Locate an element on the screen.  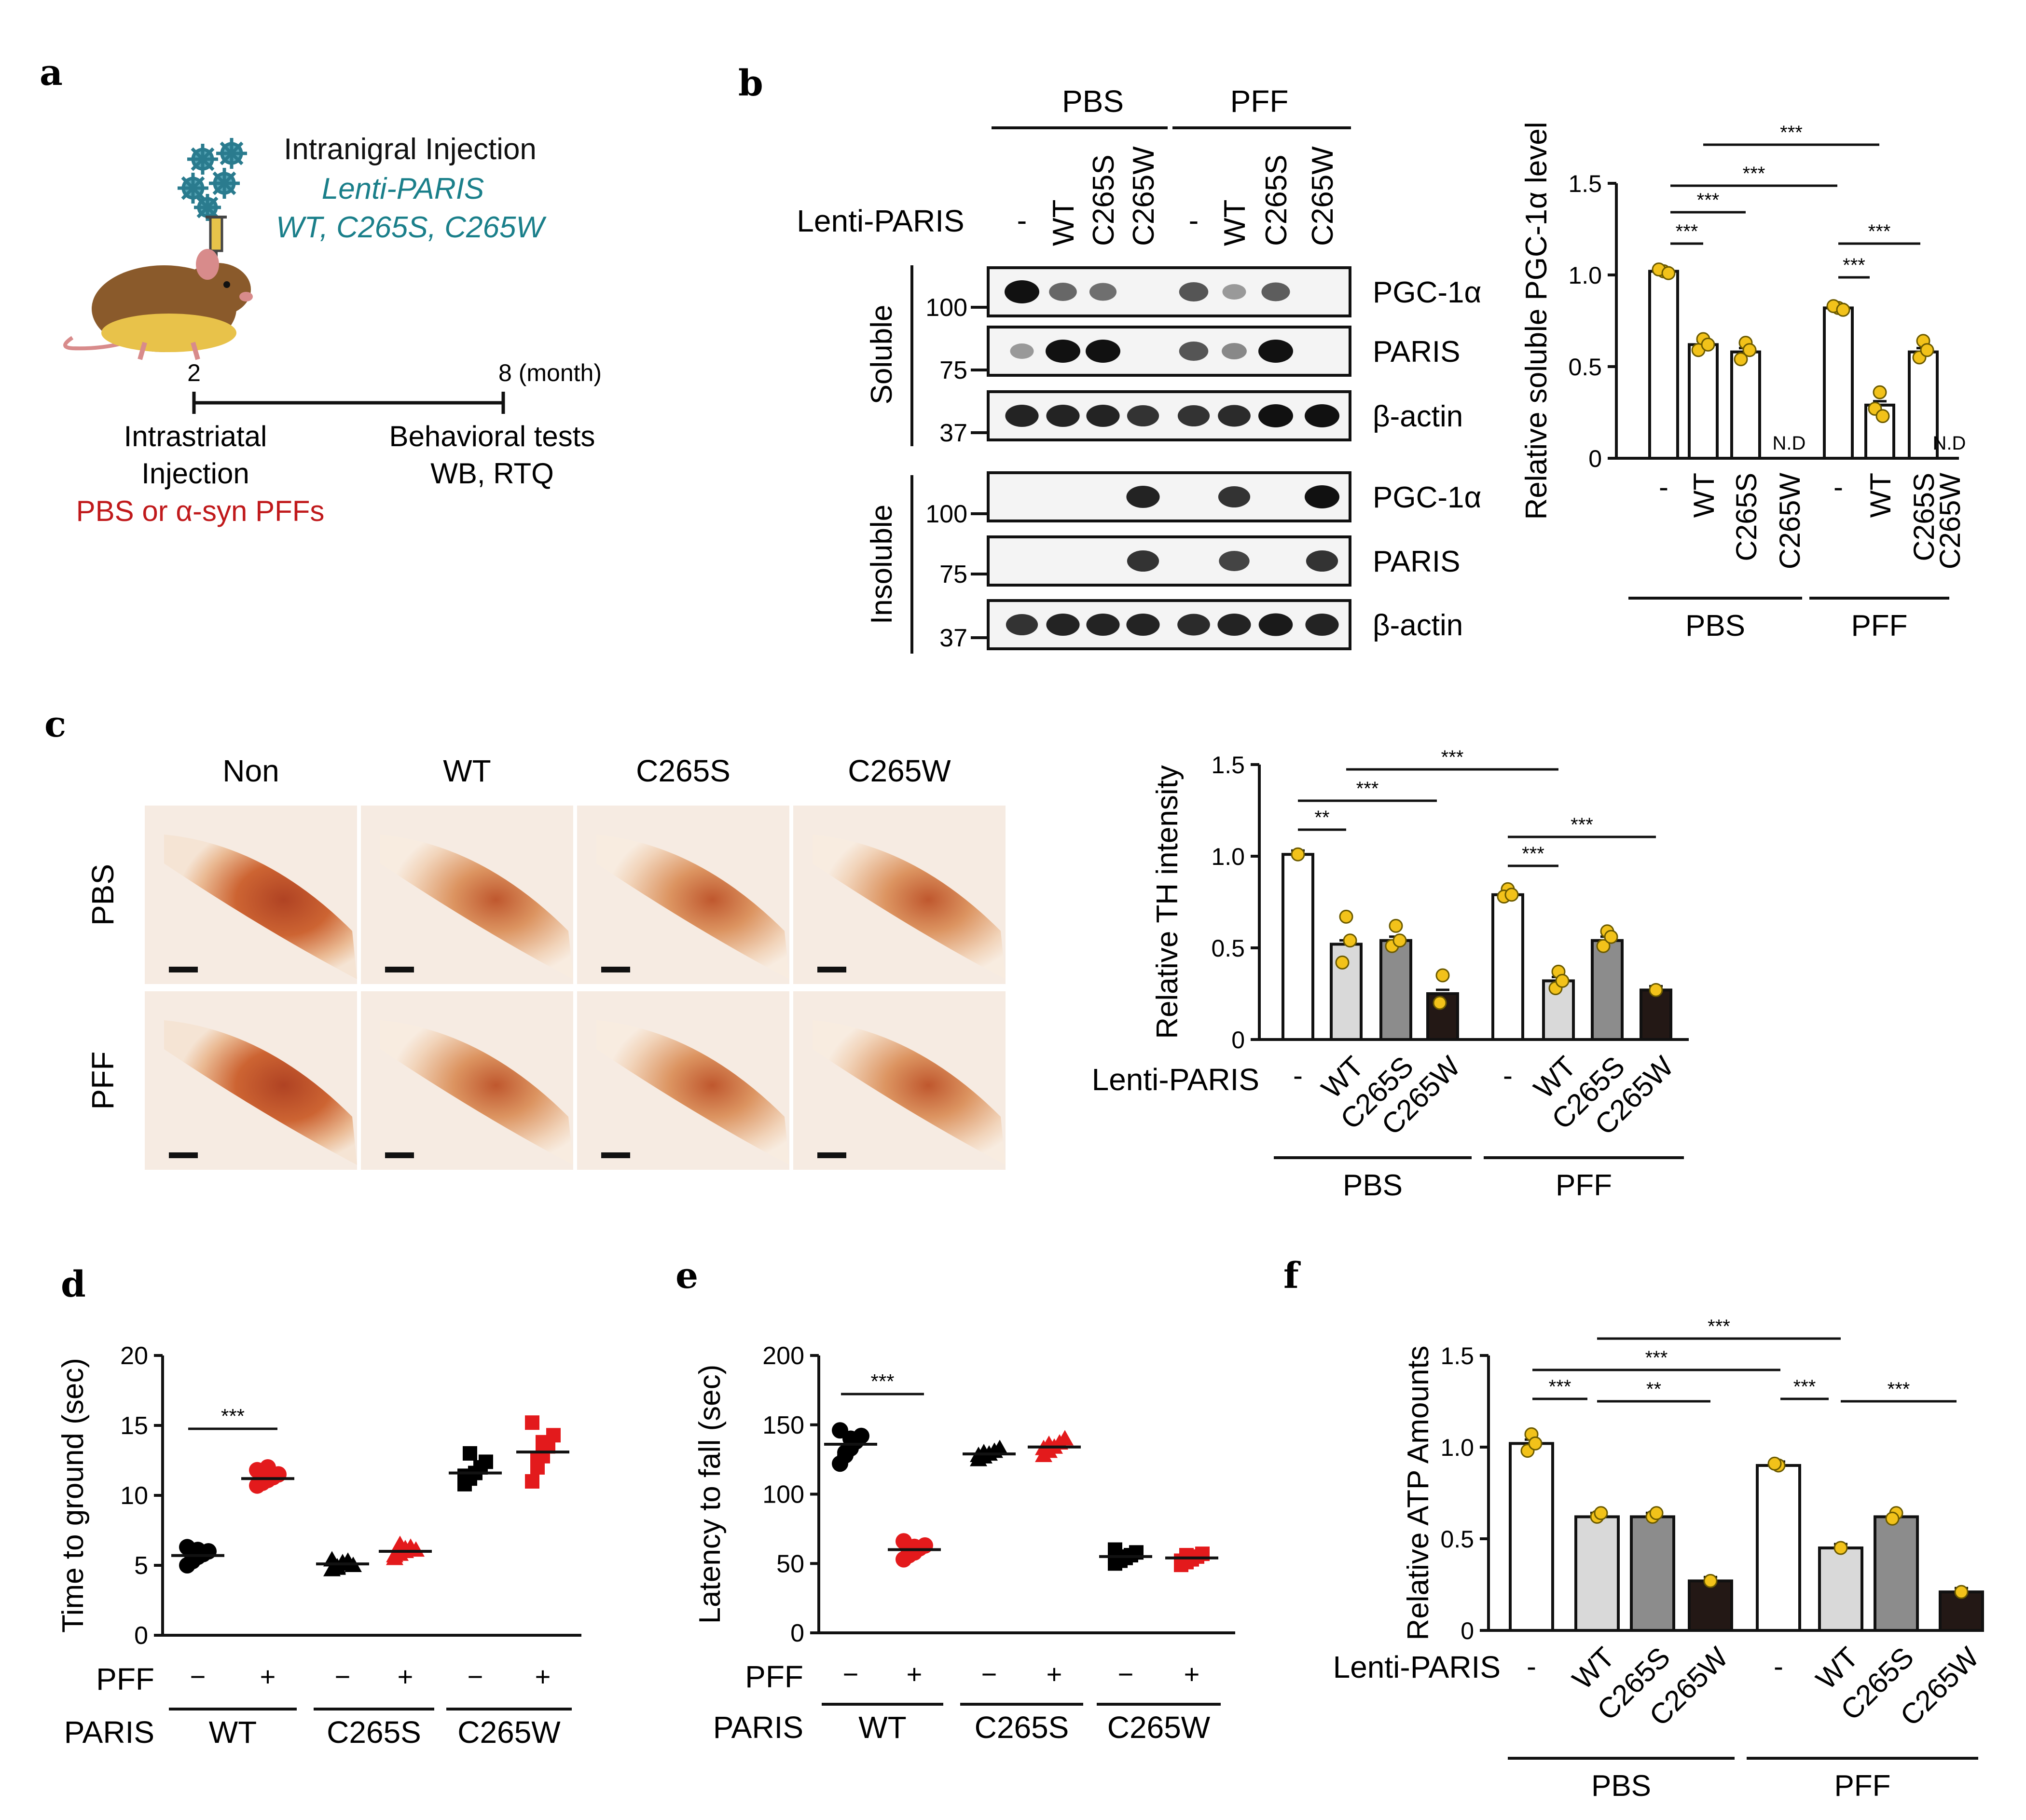
lenti-paris-label: Lenti-PARIS is located at coordinates (403, 189).